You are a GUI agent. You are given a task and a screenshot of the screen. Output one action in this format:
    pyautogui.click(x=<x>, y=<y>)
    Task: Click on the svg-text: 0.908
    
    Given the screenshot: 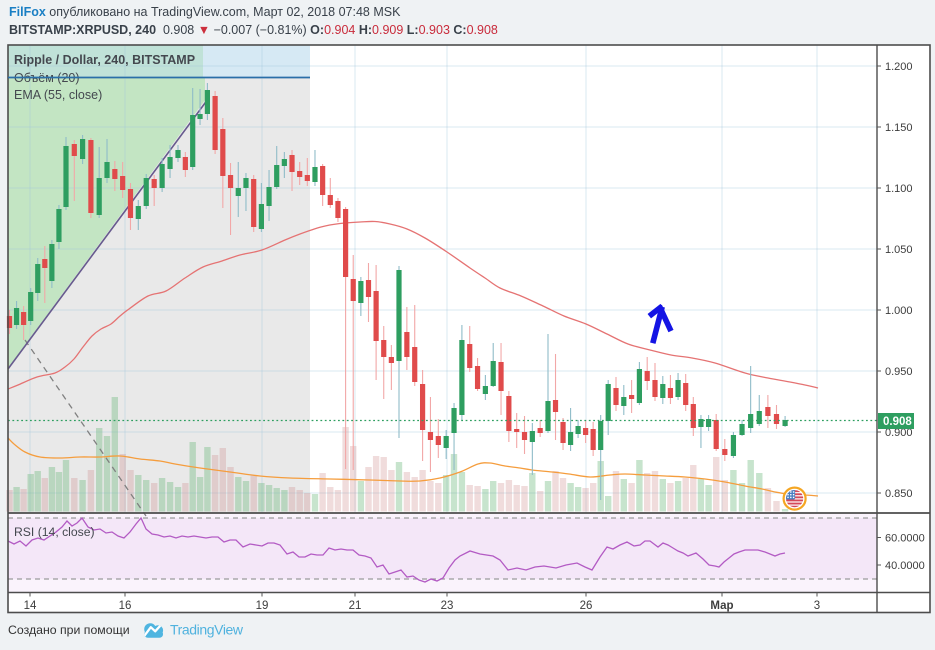 What is the action you would take?
    pyautogui.click(x=897, y=422)
    